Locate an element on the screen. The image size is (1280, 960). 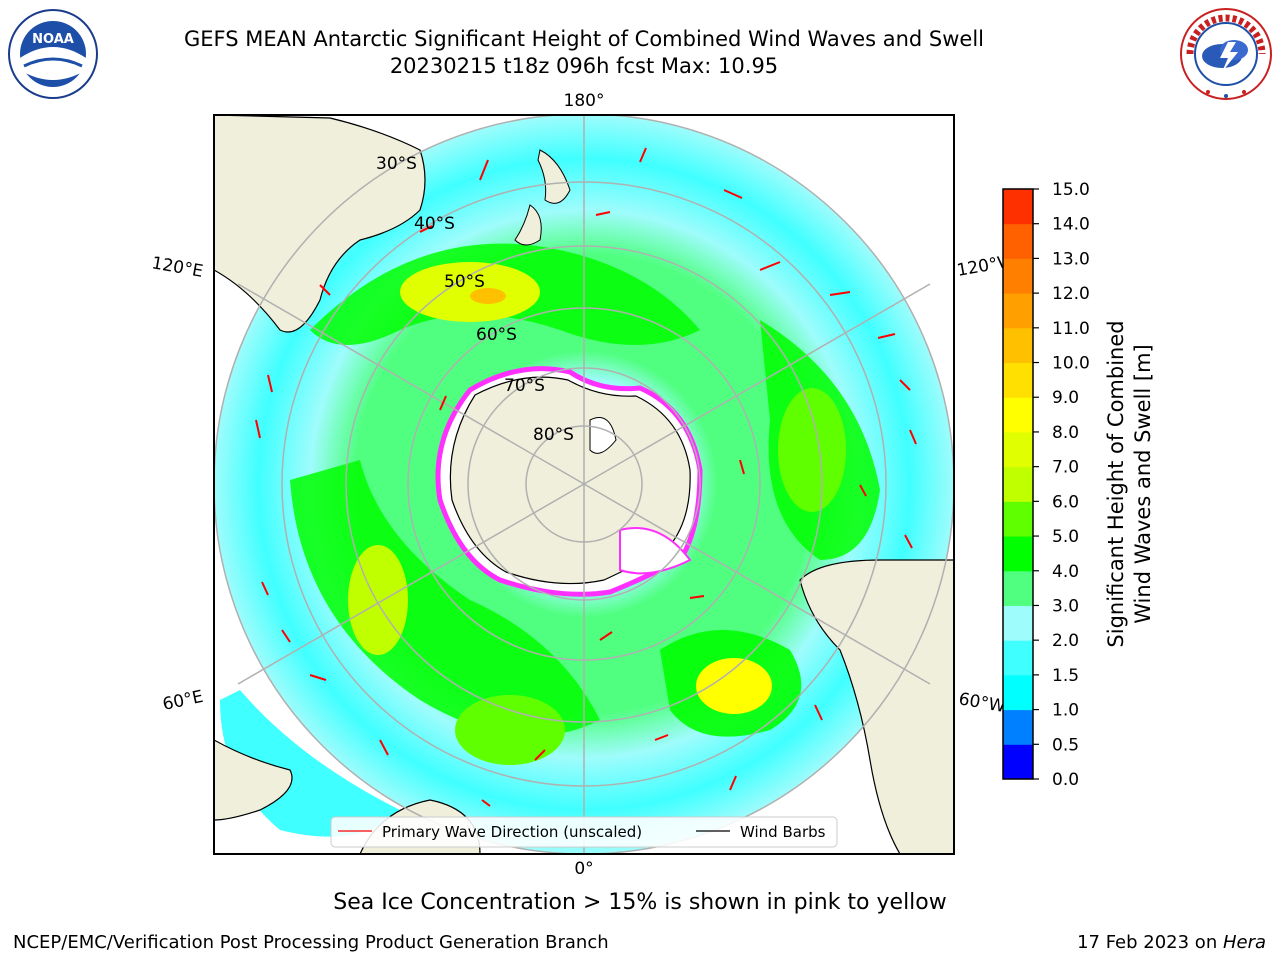
lon-label-60w: 60°W is located at coordinates (982, 703).